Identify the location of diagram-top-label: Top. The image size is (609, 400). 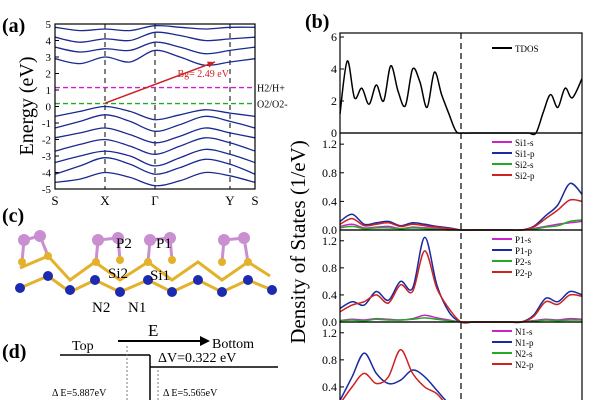
(83, 346).